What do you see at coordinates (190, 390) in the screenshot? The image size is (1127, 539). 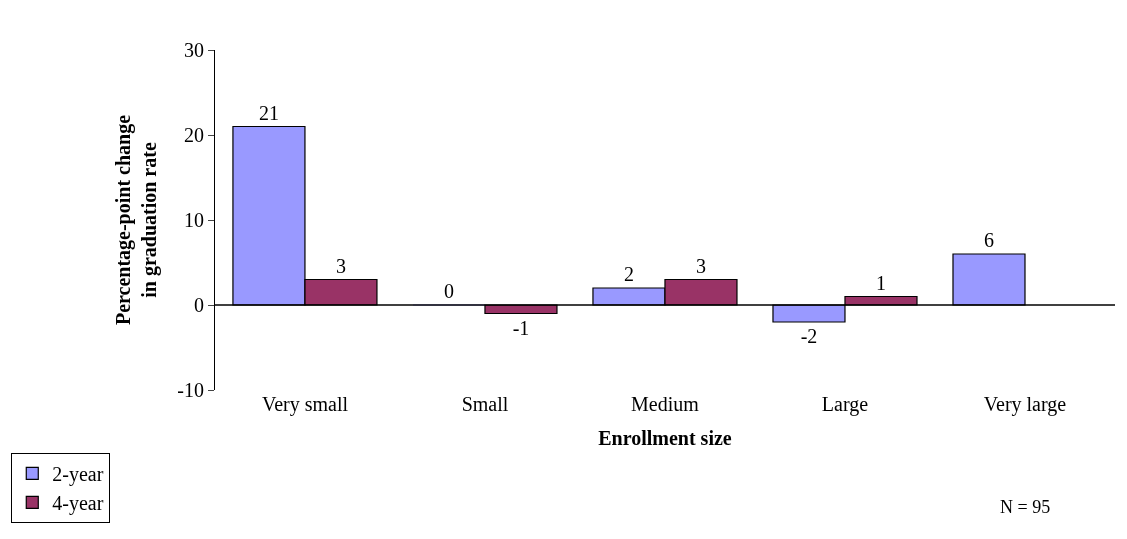 I see `y-tick-label: -10` at bounding box center [190, 390].